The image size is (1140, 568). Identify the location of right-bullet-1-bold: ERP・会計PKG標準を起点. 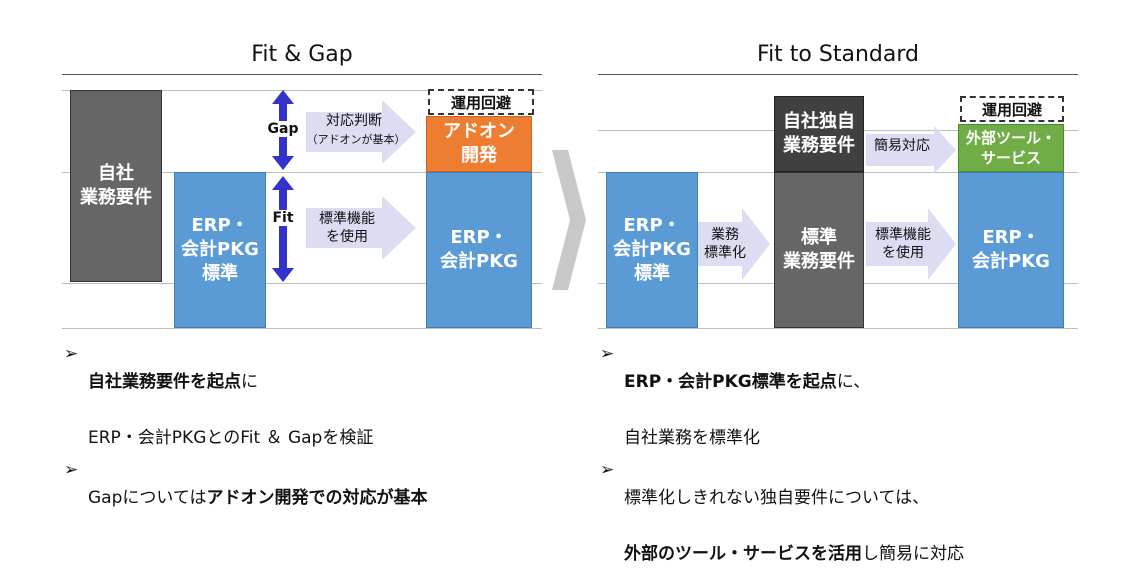
(730, 382).